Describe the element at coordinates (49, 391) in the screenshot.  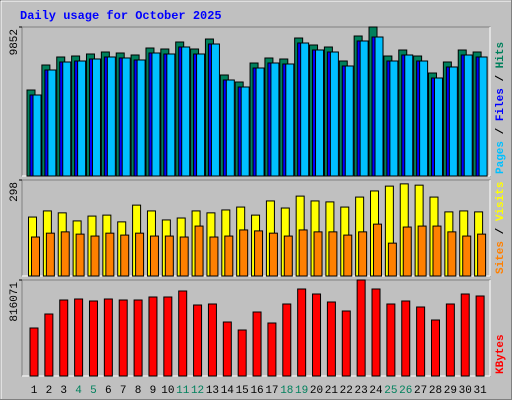
I see `x-tick-label: 2` at that location.